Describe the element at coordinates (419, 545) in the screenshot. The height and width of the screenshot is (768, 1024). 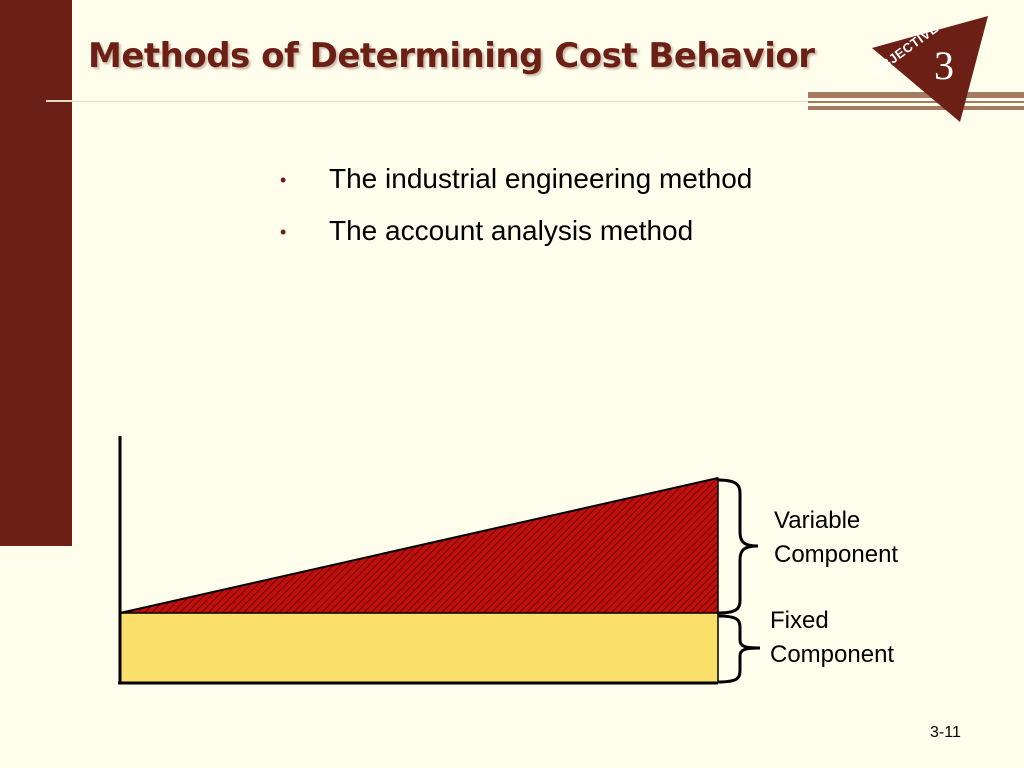
I see `variable-top-edge` at that location.